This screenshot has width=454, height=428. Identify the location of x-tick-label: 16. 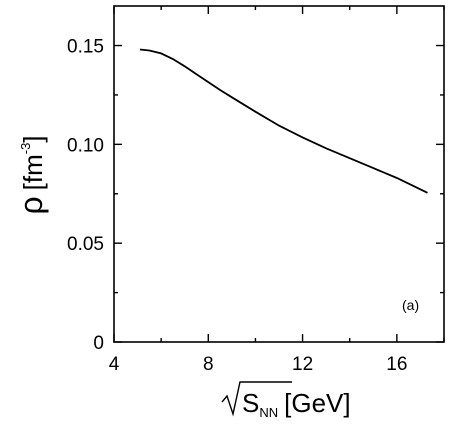
(396, 364).